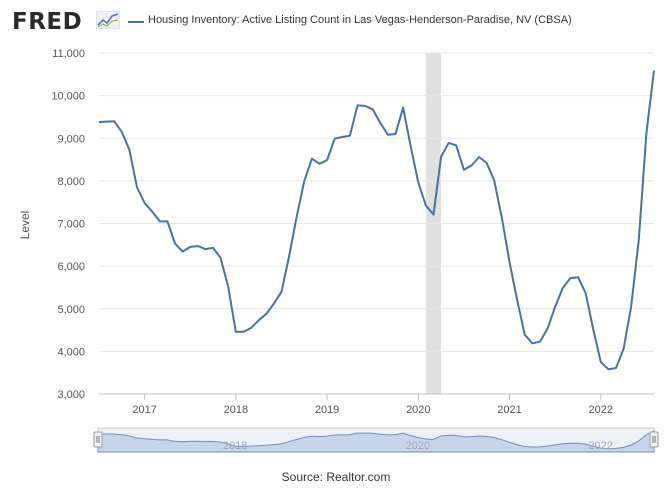  Describe the element at coordinates (47, 22) in the screenshot. I see `fred-logo: FRED` at that location.